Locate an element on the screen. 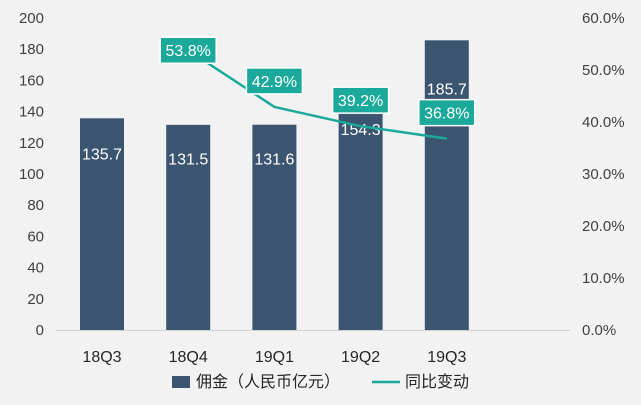 Image resolution: width=641 pixels, height=405 pixels. y-left-tick-label: 80 is located at coordinates (35, 205).